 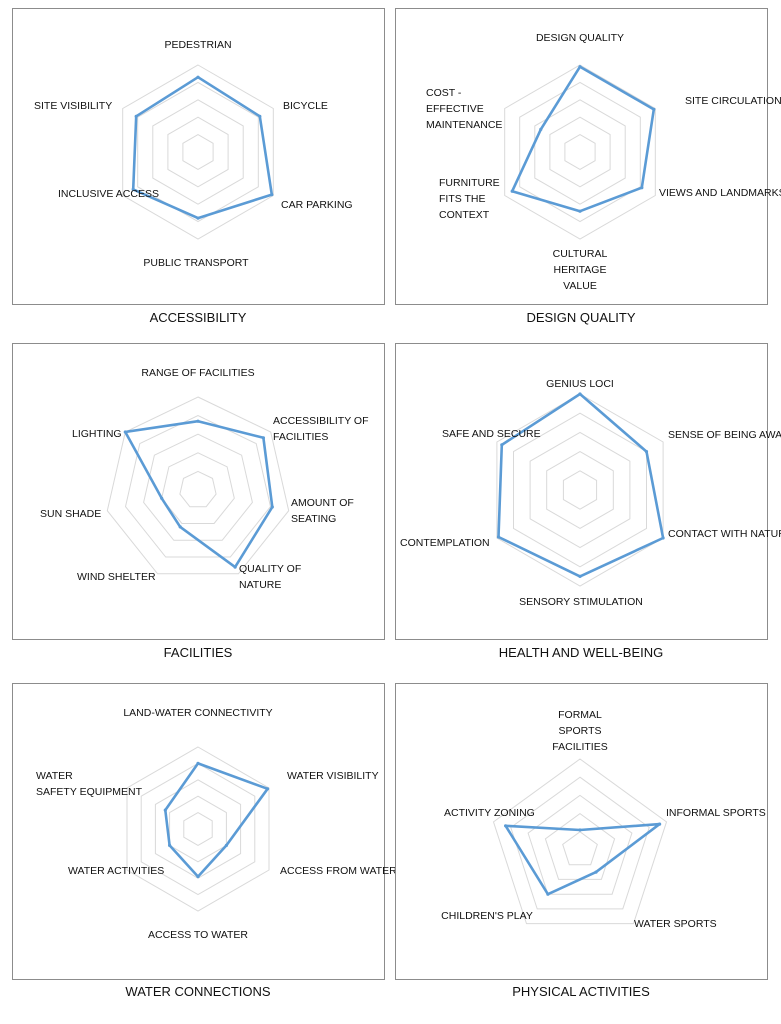 I want to click on axis-label: CAR PARKING, so click(x=317, y=205).